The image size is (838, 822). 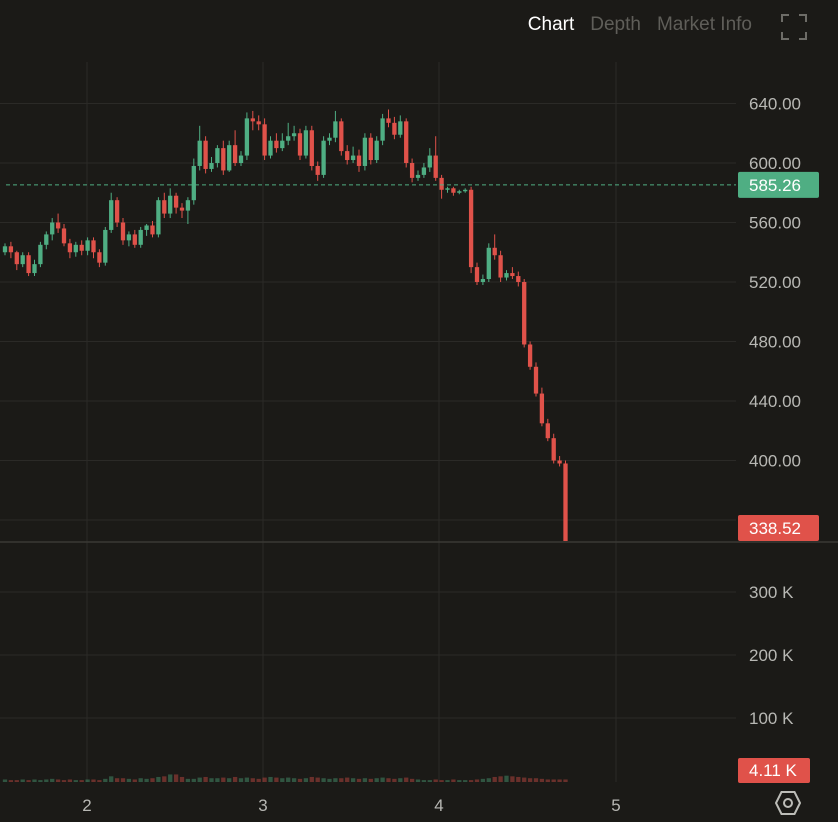 What do you see at coordinates (775, 461) in the screenshot?
I see `price-tick-label: 400.00` at bounding box center [775, 461].